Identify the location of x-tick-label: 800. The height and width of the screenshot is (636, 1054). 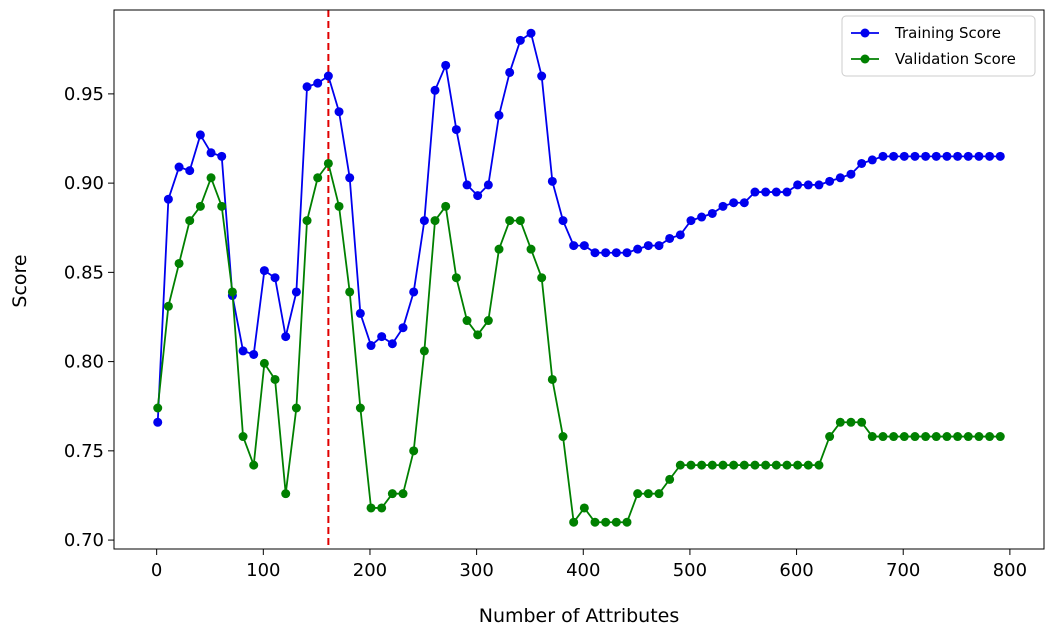
(1010, 570).